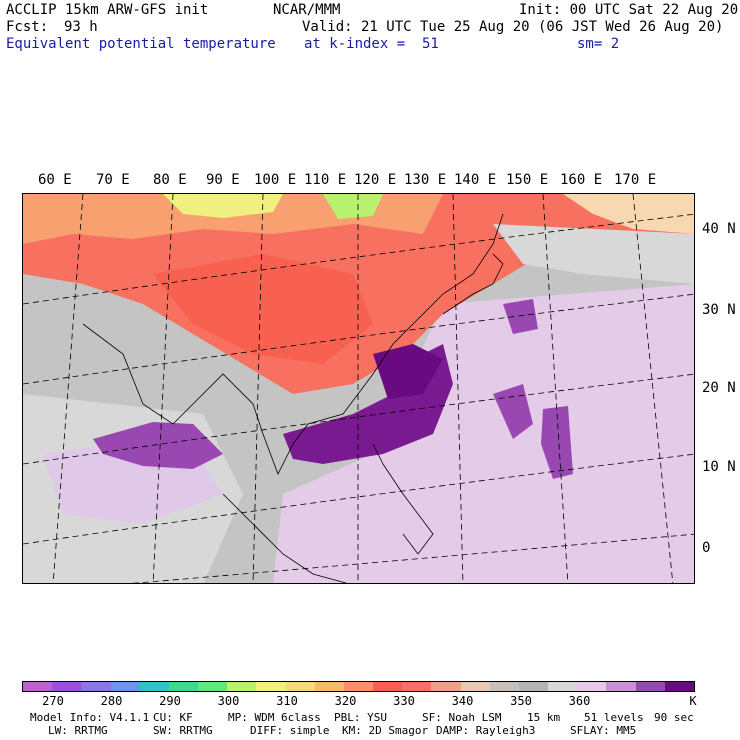 Image resolution: width=740 pixels, height=740 pixels. Describe the element at coordinates (557, 442) in the screenshot. I see `pacific-purple-streak` at that location.